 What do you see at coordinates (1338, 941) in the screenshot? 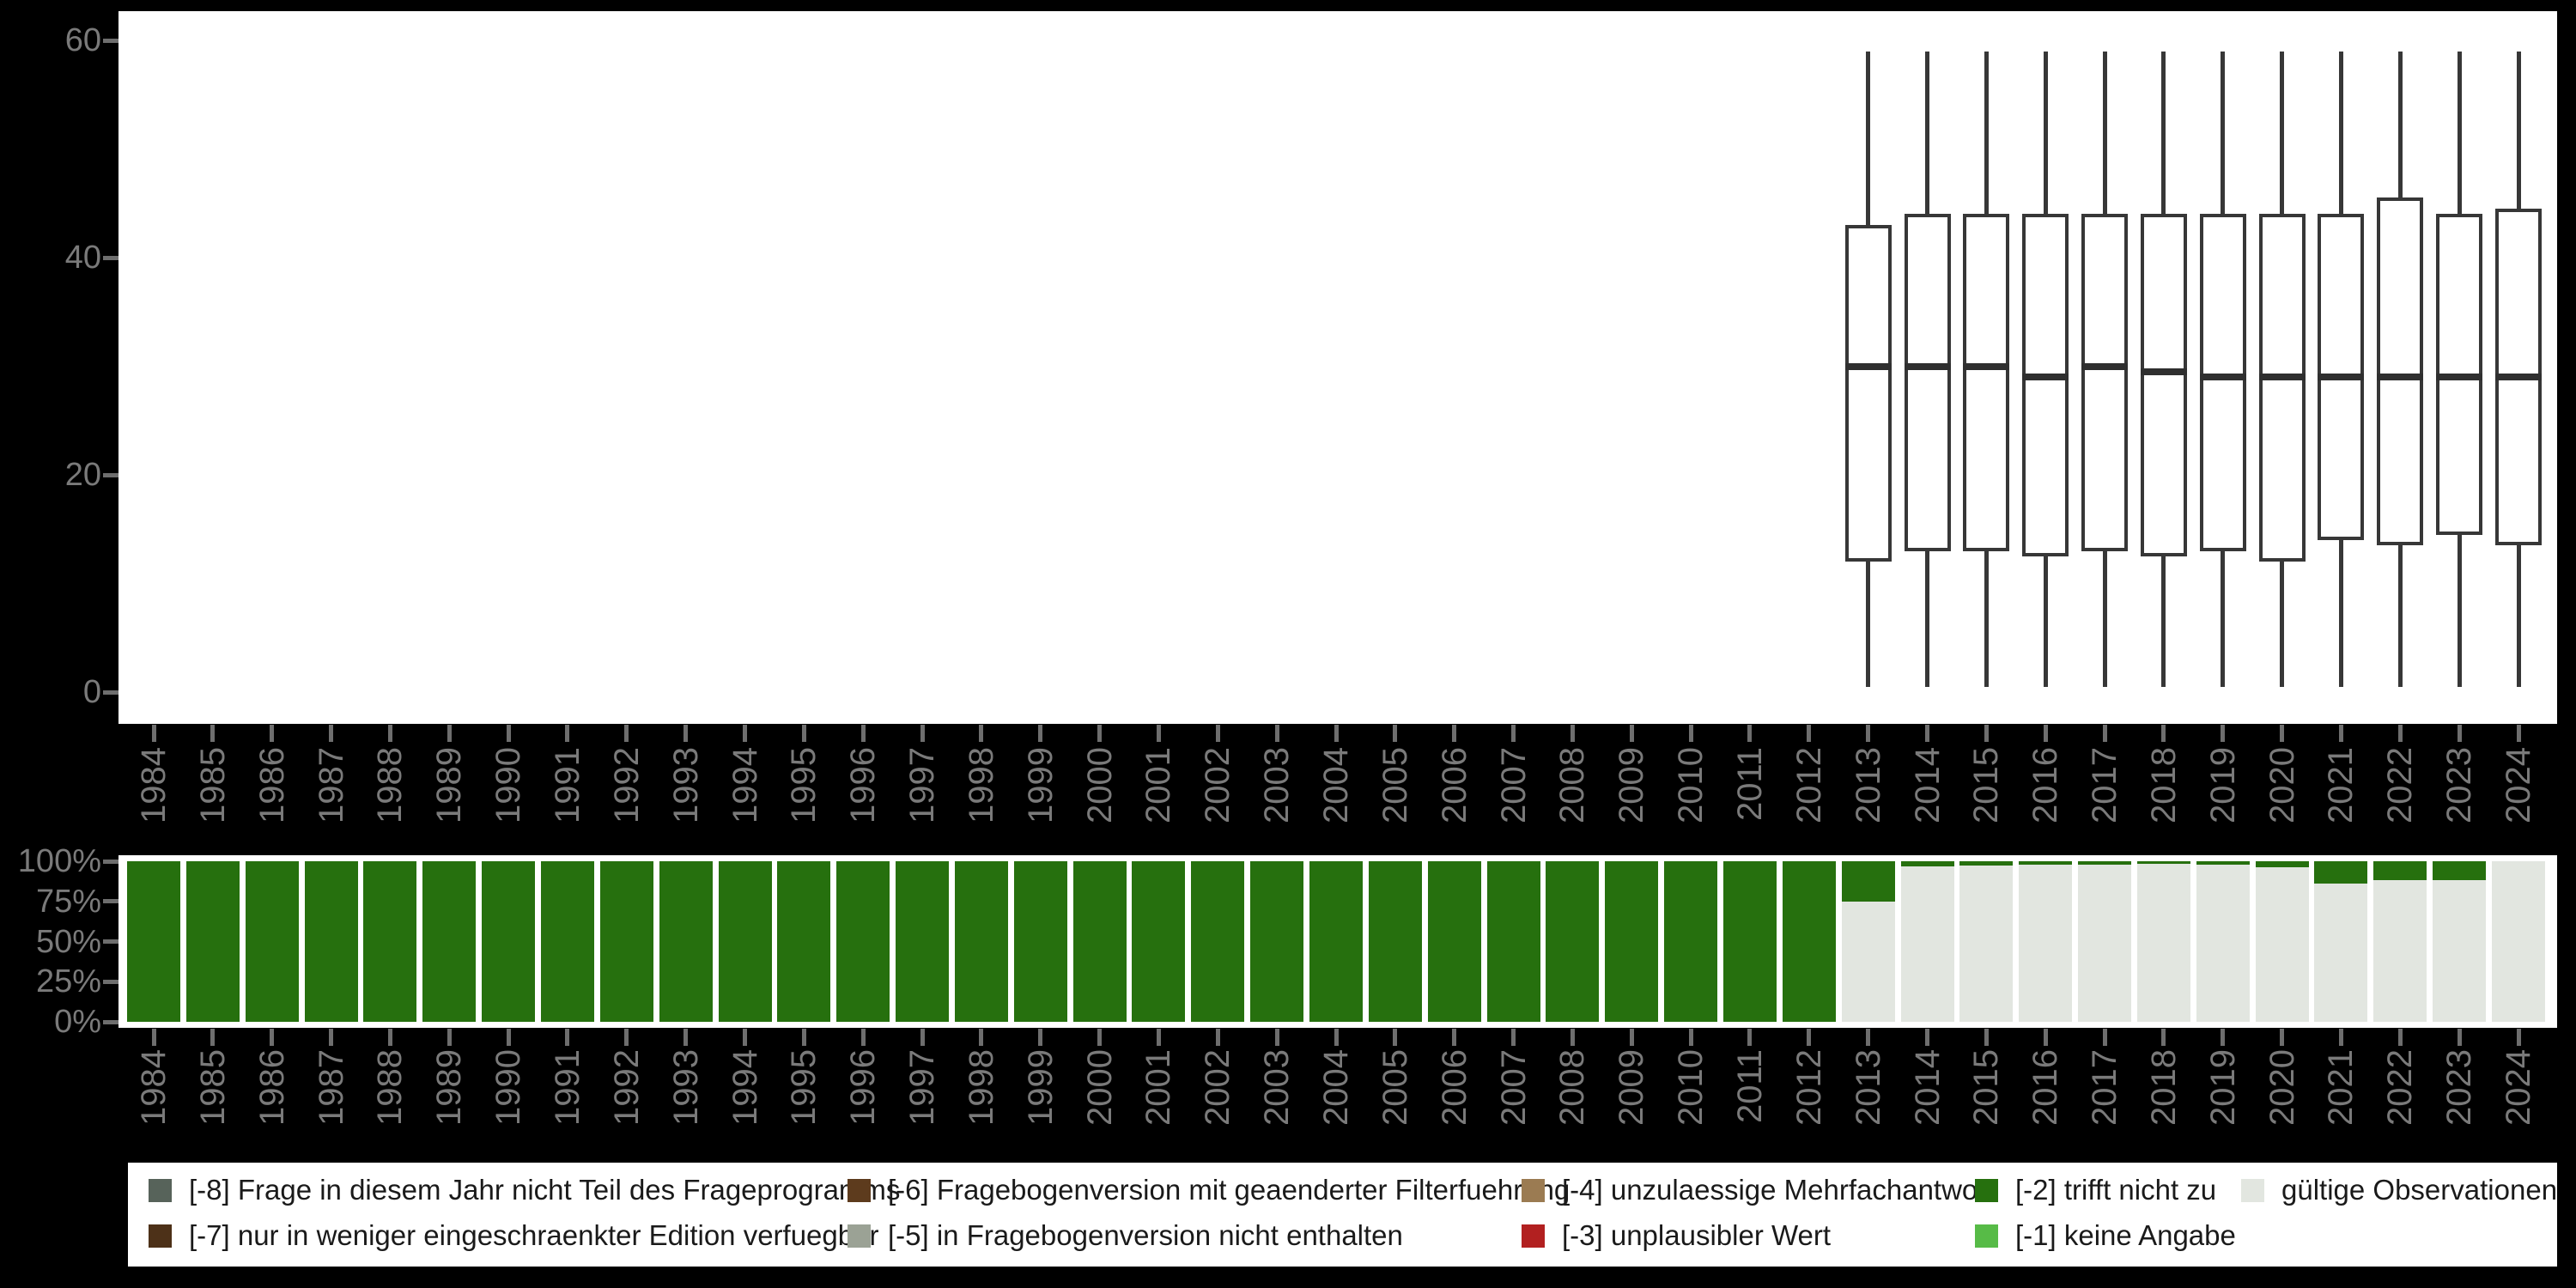
I see `stacked-bar-panel` at bounding box center [1338, 941].